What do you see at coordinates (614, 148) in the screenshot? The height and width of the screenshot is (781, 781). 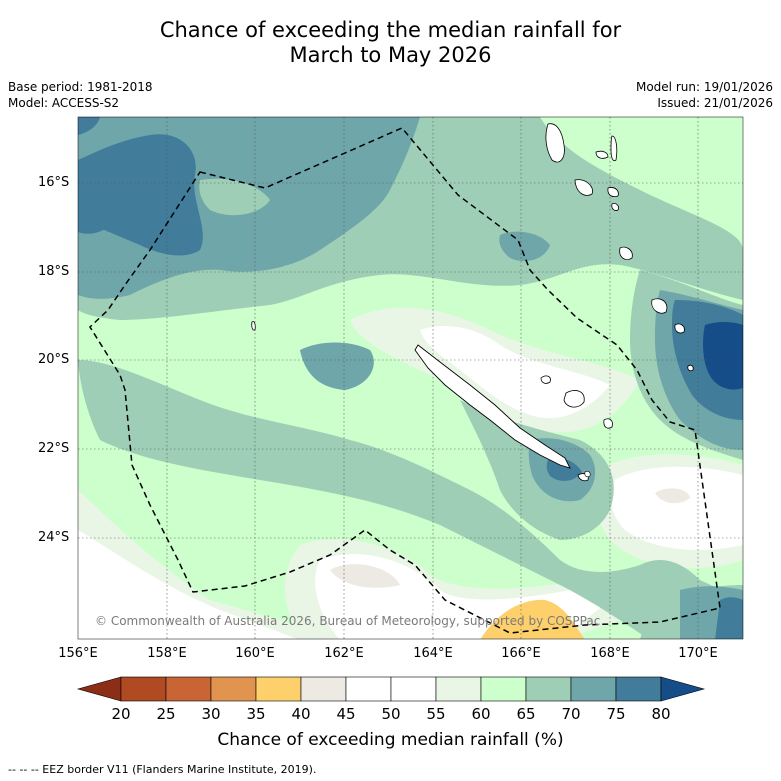 I see `pentecost-island` at bounding box center [614, 148].